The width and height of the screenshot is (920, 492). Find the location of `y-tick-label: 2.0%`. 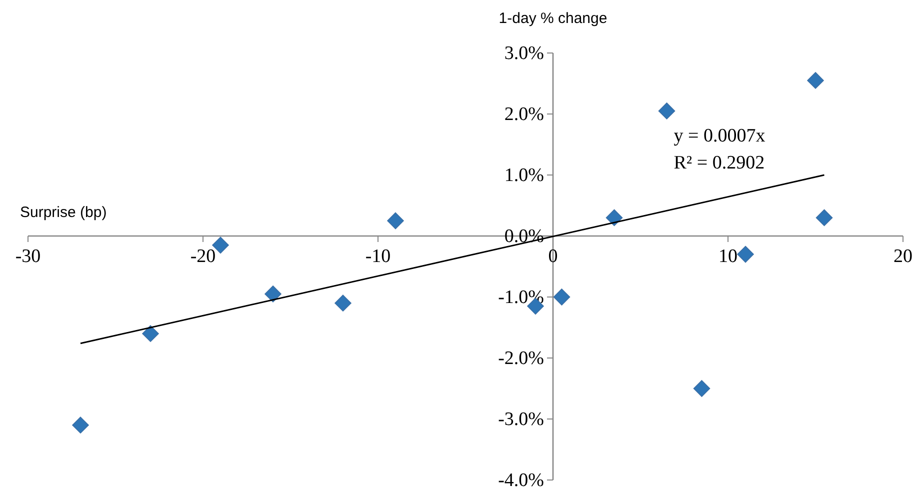

y-tick-label: 2.0% is located at coordinates (524, 114).